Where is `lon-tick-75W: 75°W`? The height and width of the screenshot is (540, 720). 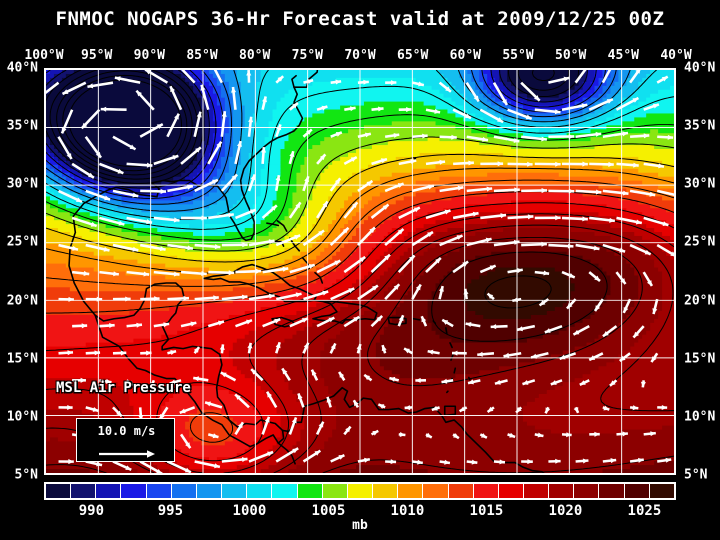 lon-tick-75W: 75°W is located at coordinates (307, 55).